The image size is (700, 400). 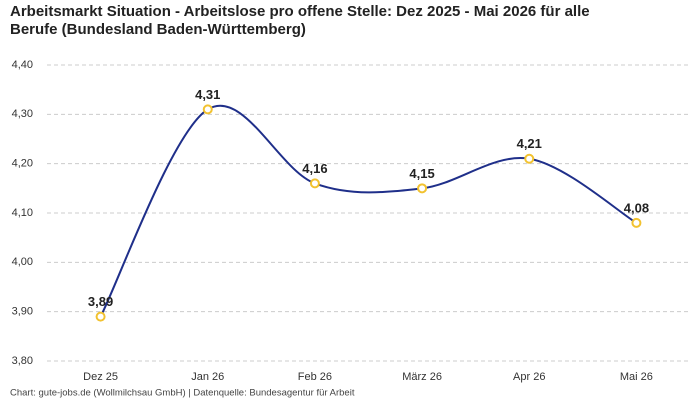 I want to click on y-tick-label: 4,00, so click(x=22, y=262).